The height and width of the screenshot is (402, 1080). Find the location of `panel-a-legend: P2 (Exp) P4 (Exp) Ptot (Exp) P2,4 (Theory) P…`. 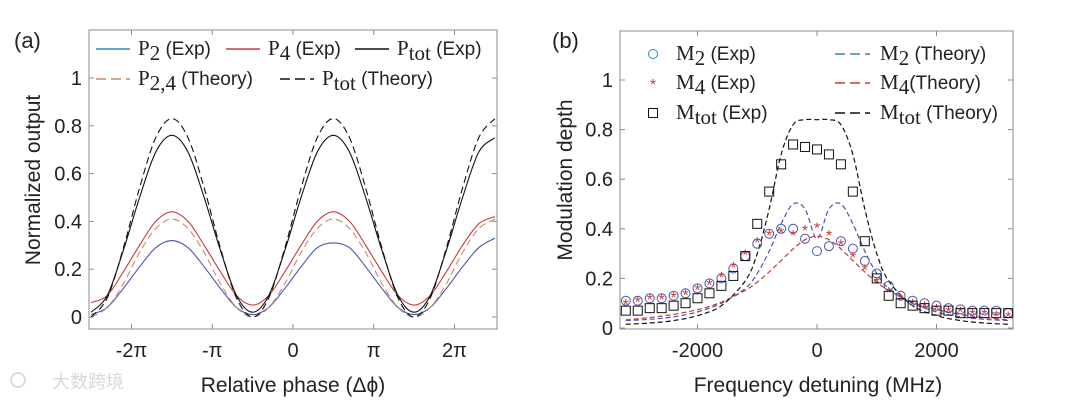

panel-a-legend: P2 (Exp) P4 (Exp) Ptot (Exp) P2,4 (Theory) P… is located at coordinates (289, 65).